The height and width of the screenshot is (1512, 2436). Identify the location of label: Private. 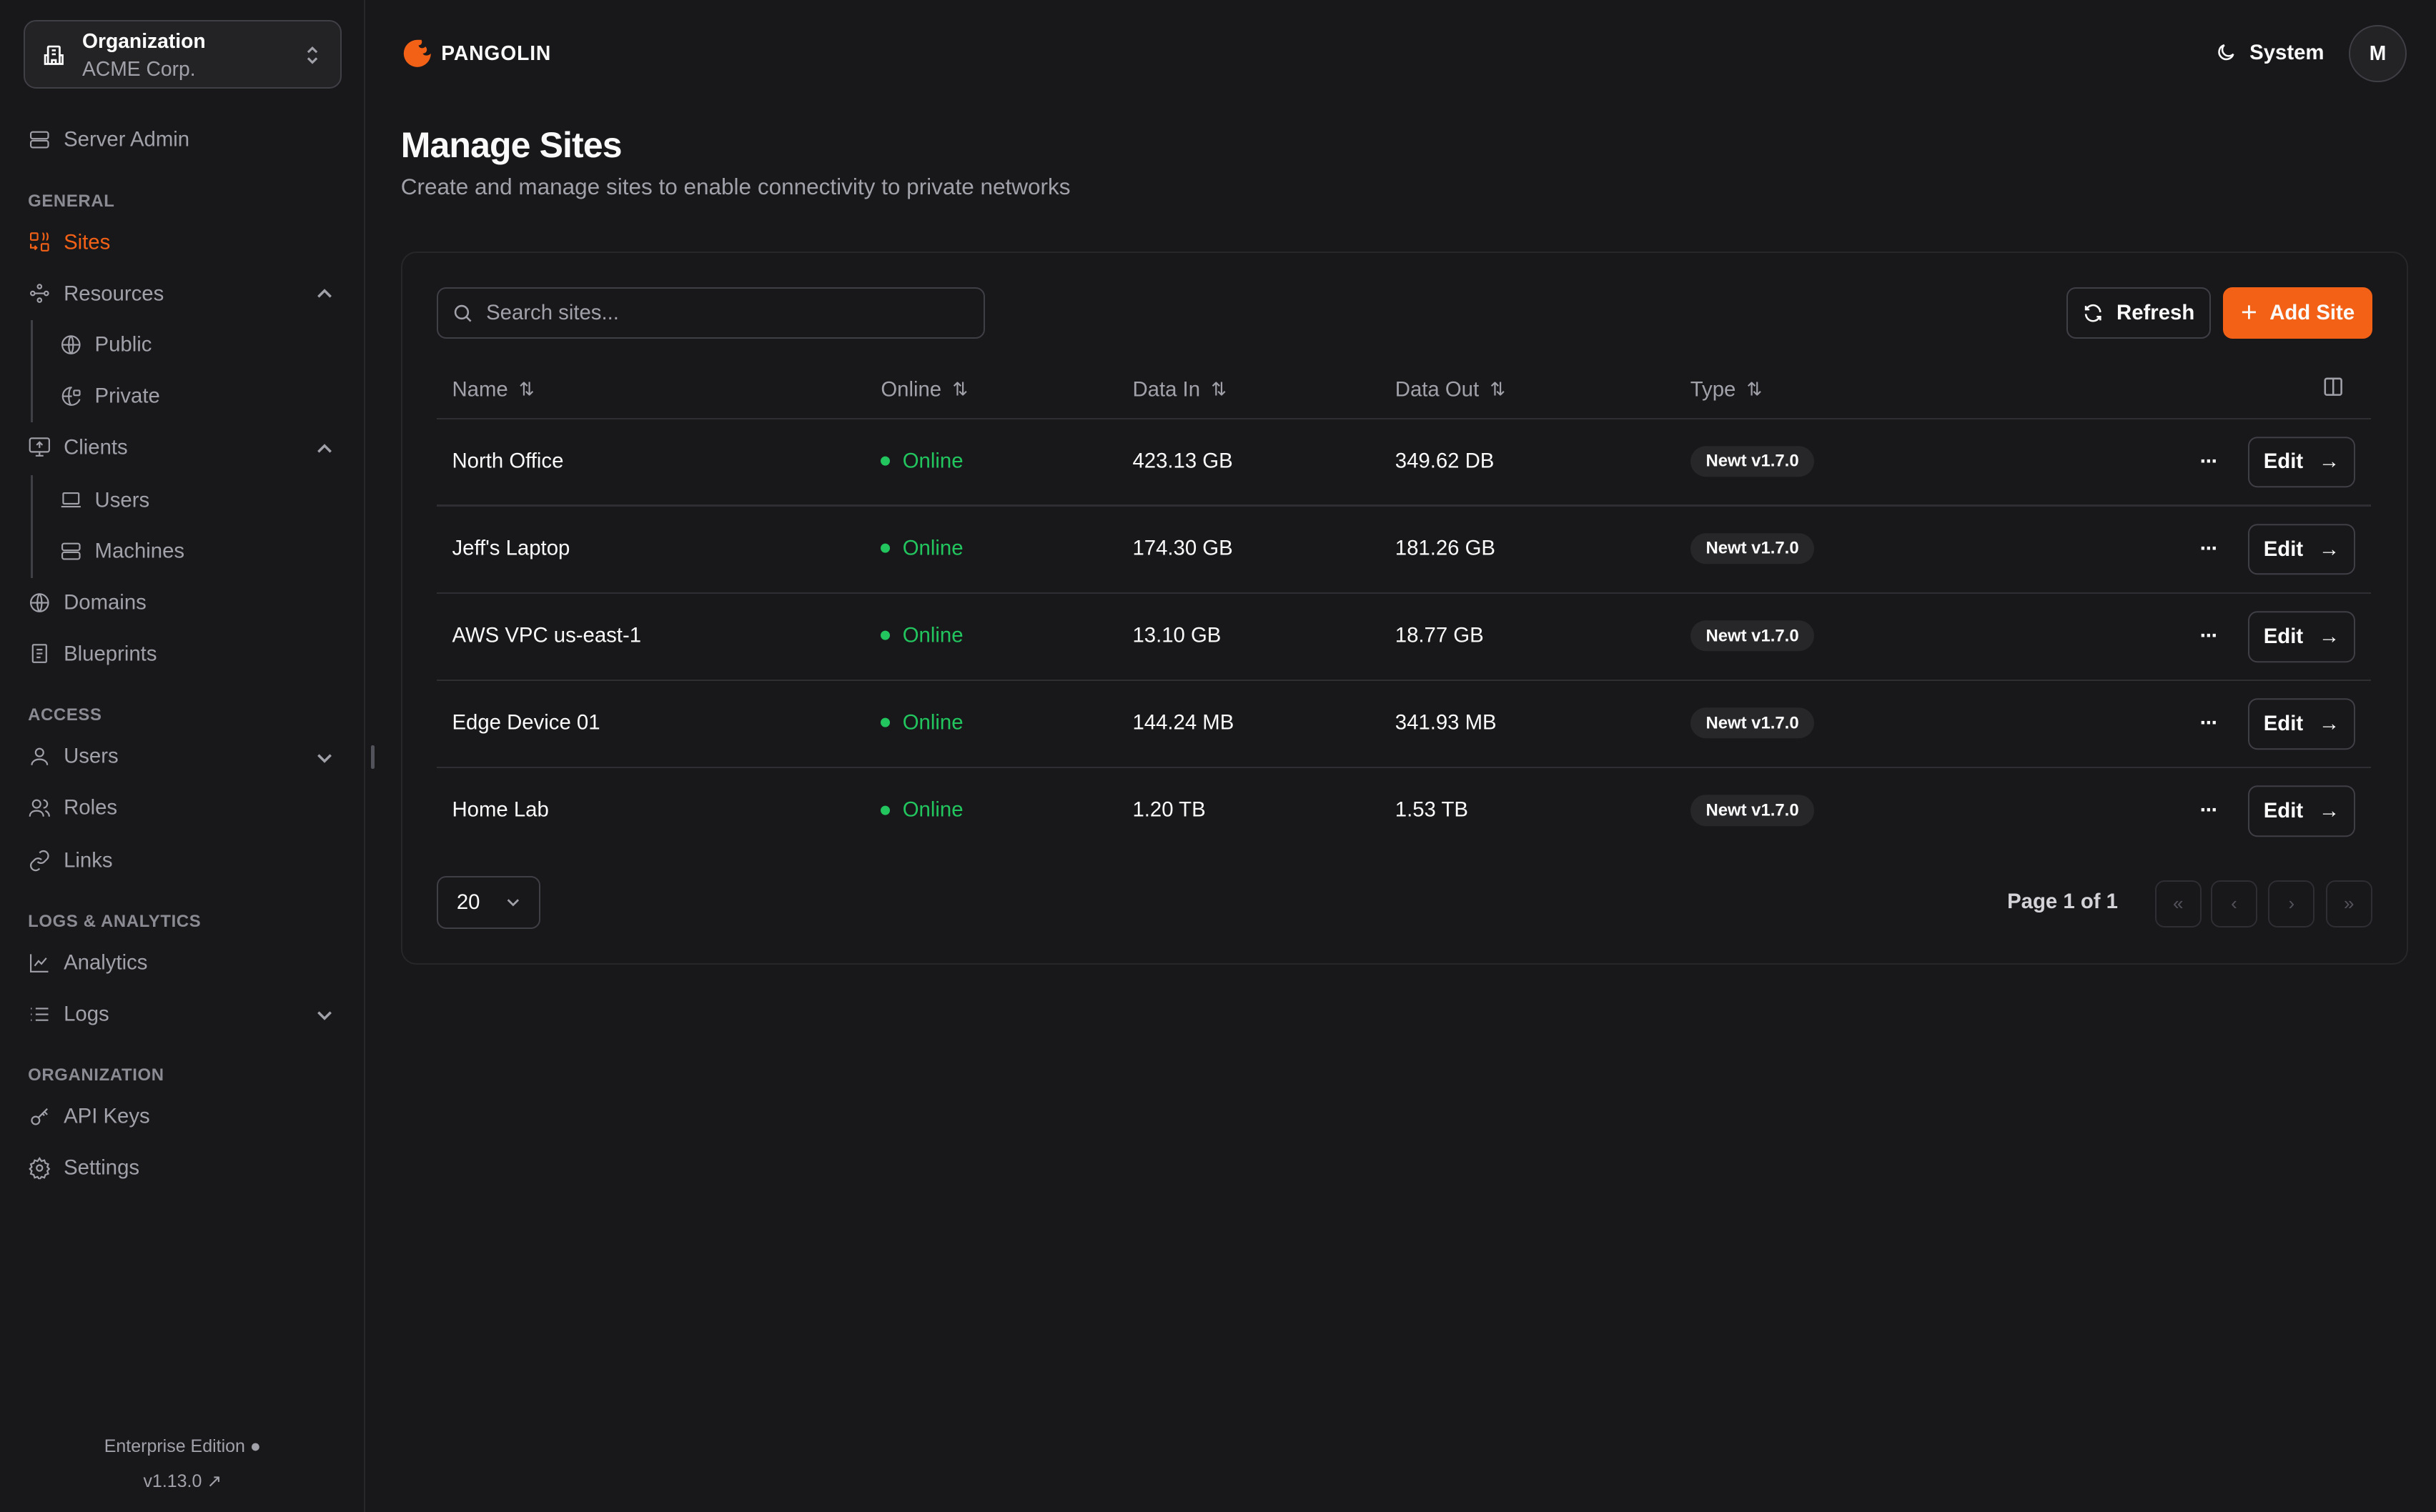
(127, 396).